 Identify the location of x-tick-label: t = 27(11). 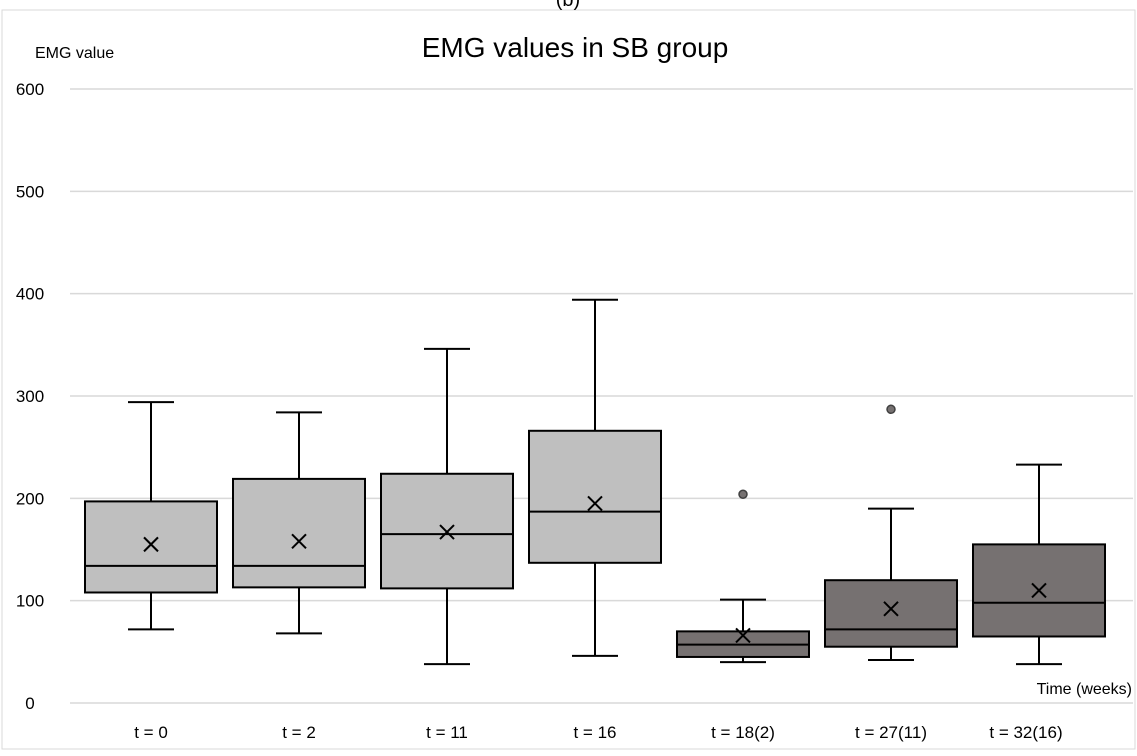
(891, 732).